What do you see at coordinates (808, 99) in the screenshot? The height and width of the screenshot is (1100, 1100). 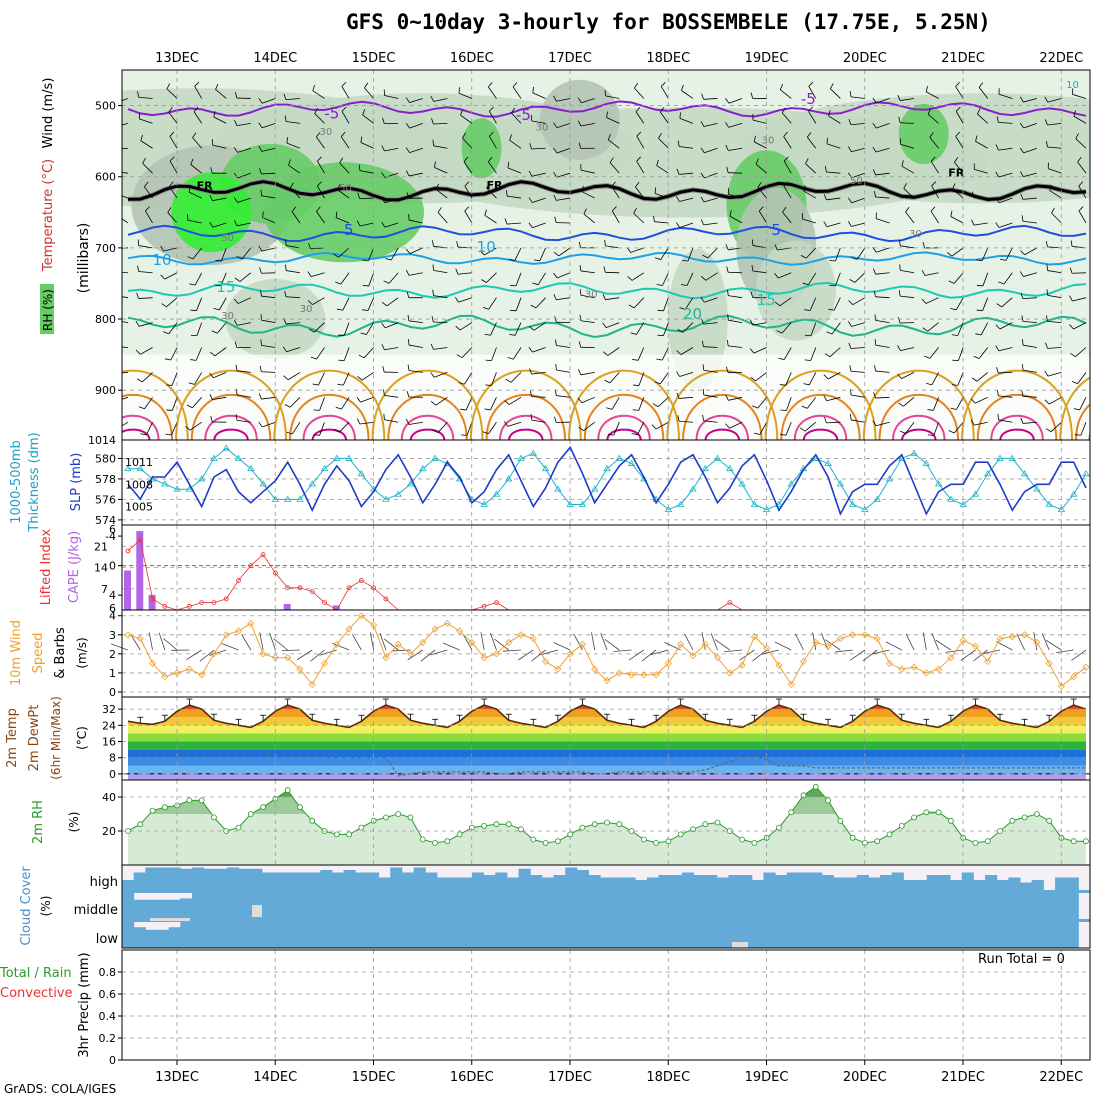 I see `contour-label: -5` at bounding box center [808, 99].